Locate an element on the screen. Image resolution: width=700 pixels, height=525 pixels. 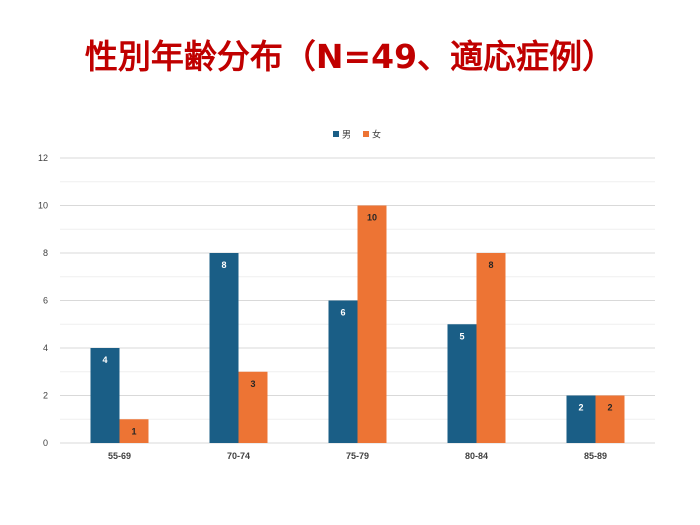
x-tick-label: 70-74 is located at coordinates (238, 456).